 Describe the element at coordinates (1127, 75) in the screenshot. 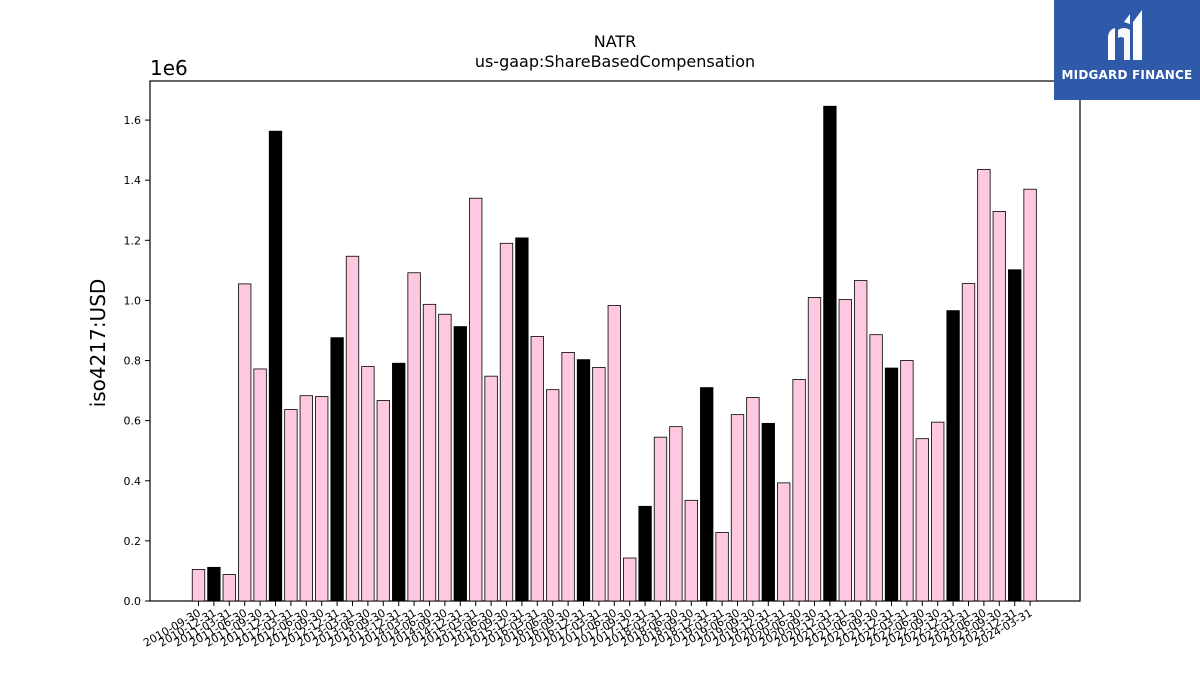

I see `logo-text: MIDGARD FINANCE` at that location.